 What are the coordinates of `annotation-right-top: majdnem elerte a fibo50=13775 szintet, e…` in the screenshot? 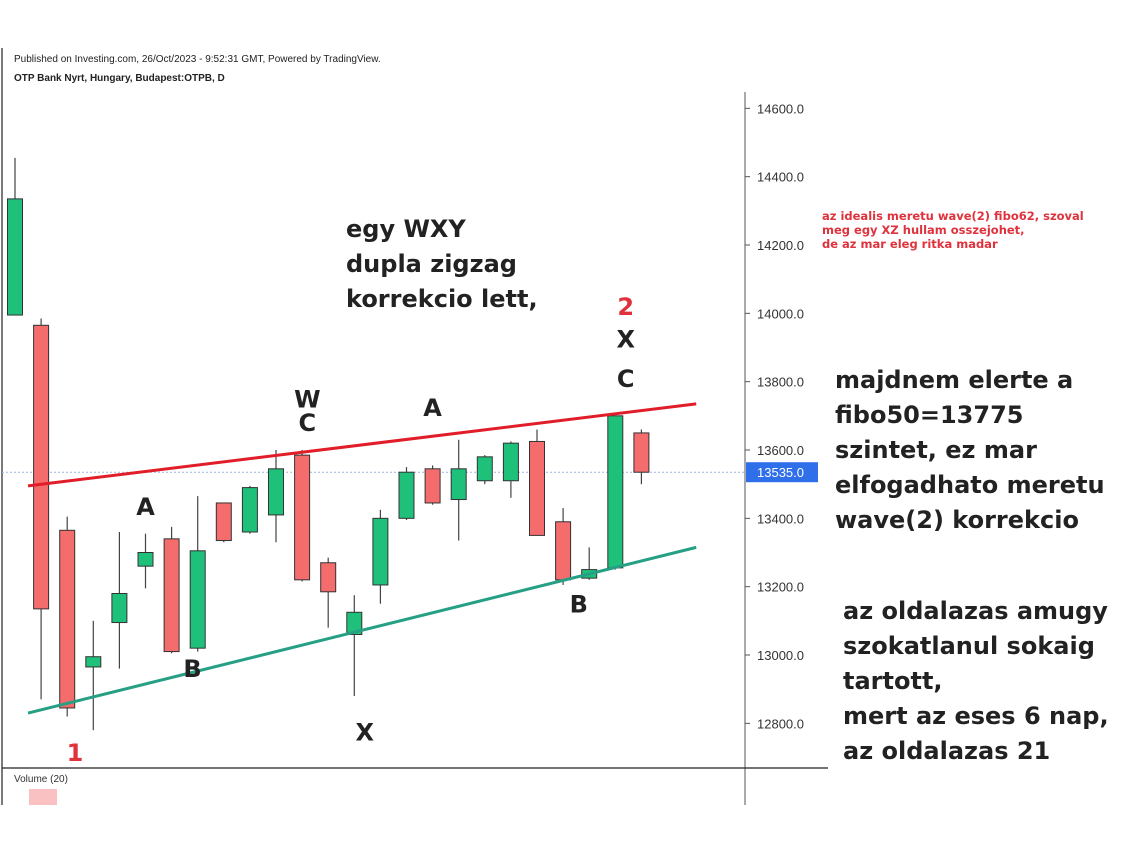 It's located at (970, 450).